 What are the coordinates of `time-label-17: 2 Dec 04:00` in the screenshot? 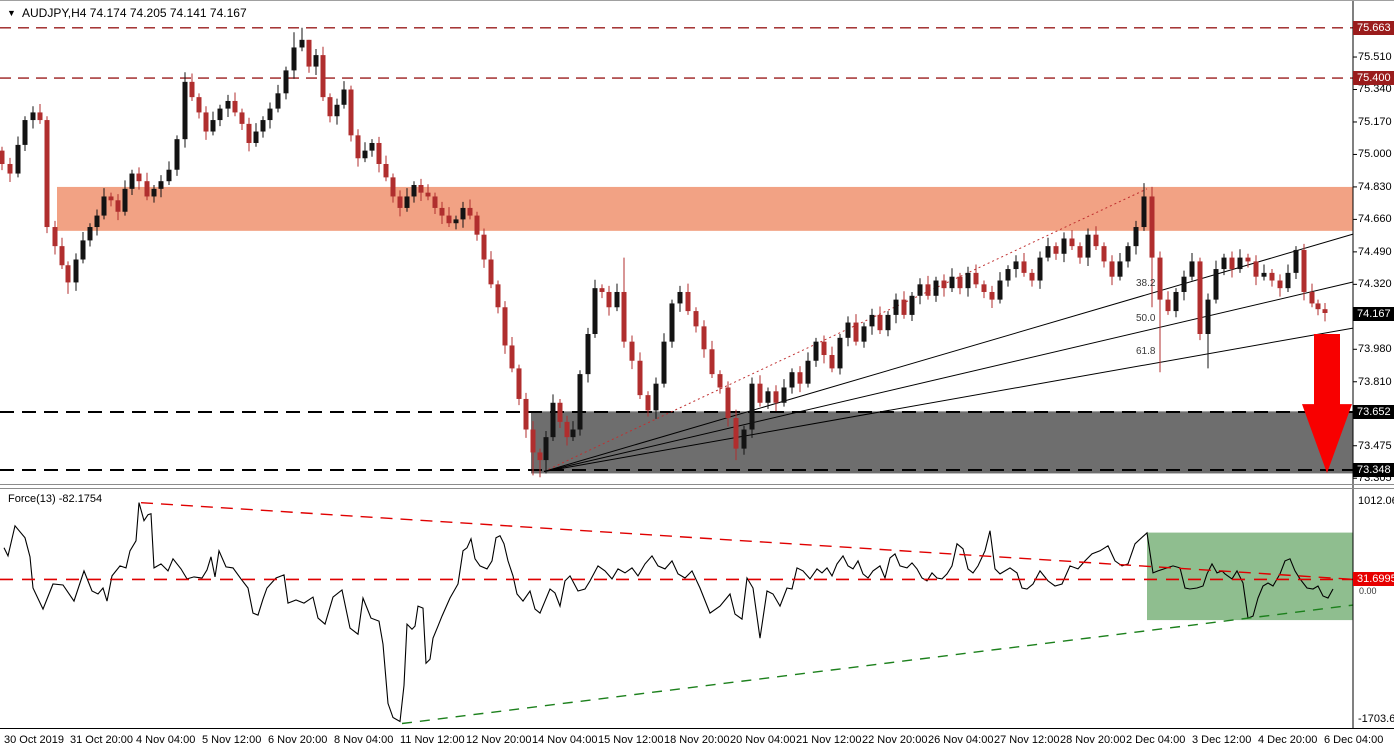 It's located at (1156, 740).